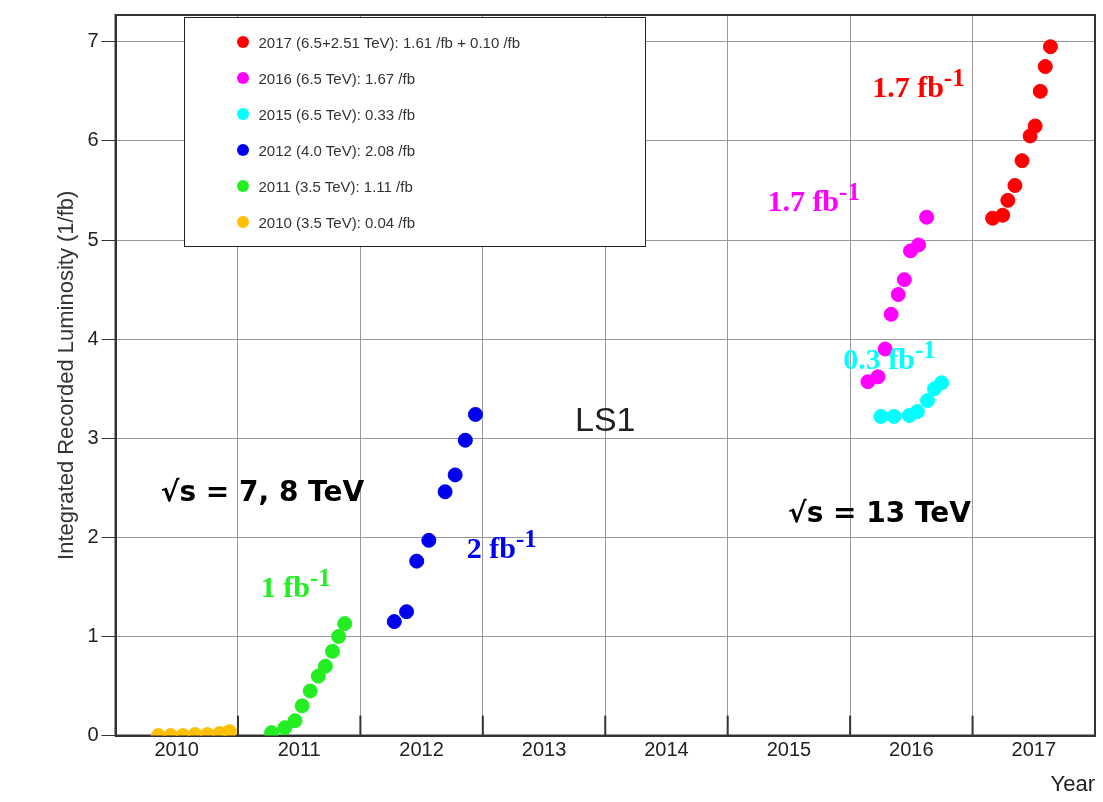 This screenshot has height=802, width=1103. Describe the element at coordinates (389, 42) in the screenshot. I see `legend-label: 2017 (6.5+2.51 TeV): 1.61 /fb + 0.10 /fb` at that location.